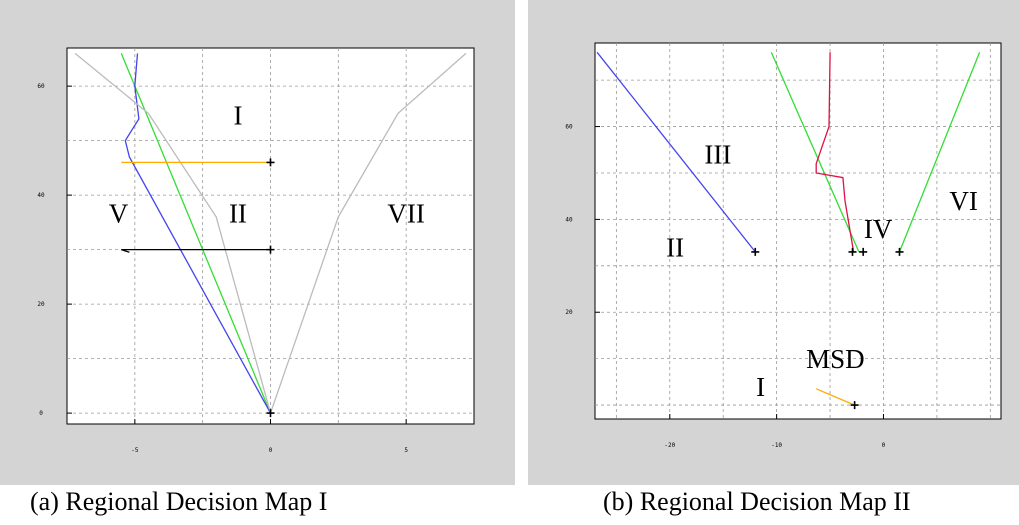 This screenshot has width=1019, height=525. I want to click on markers-a, so click(270, 288).